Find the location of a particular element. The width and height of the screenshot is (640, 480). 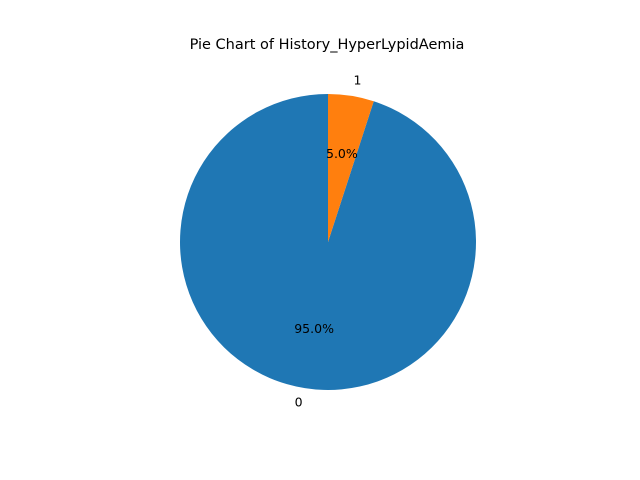

slice-label-1: 1 is located at coordinates (357, 80).